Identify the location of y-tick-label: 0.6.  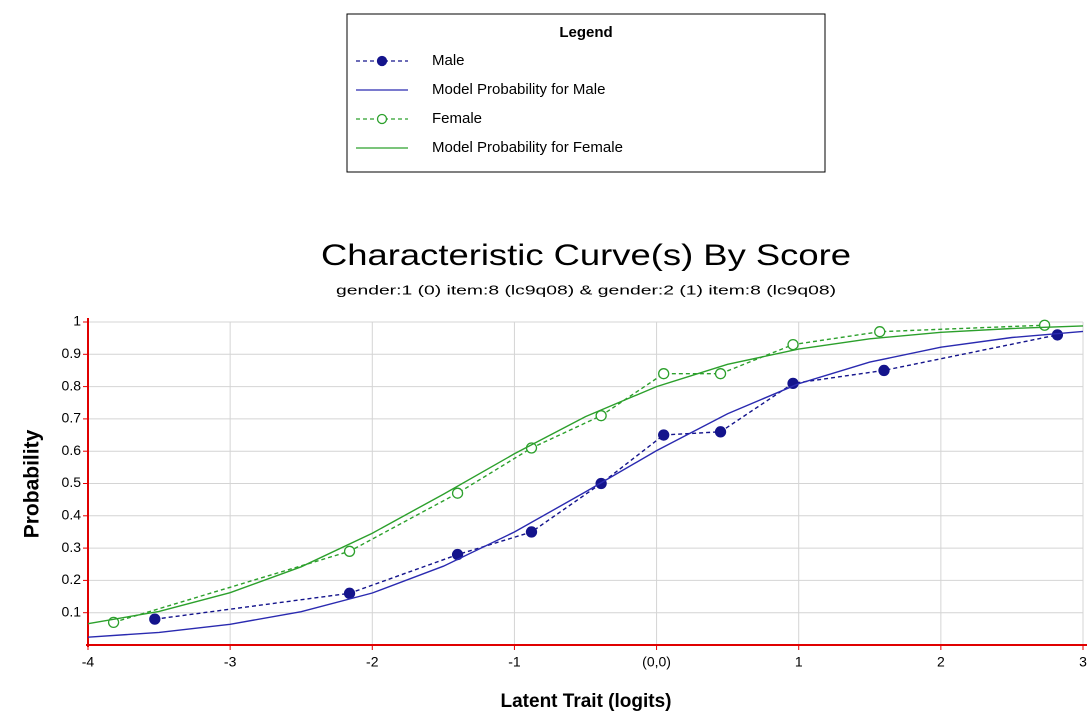
(72, 450).